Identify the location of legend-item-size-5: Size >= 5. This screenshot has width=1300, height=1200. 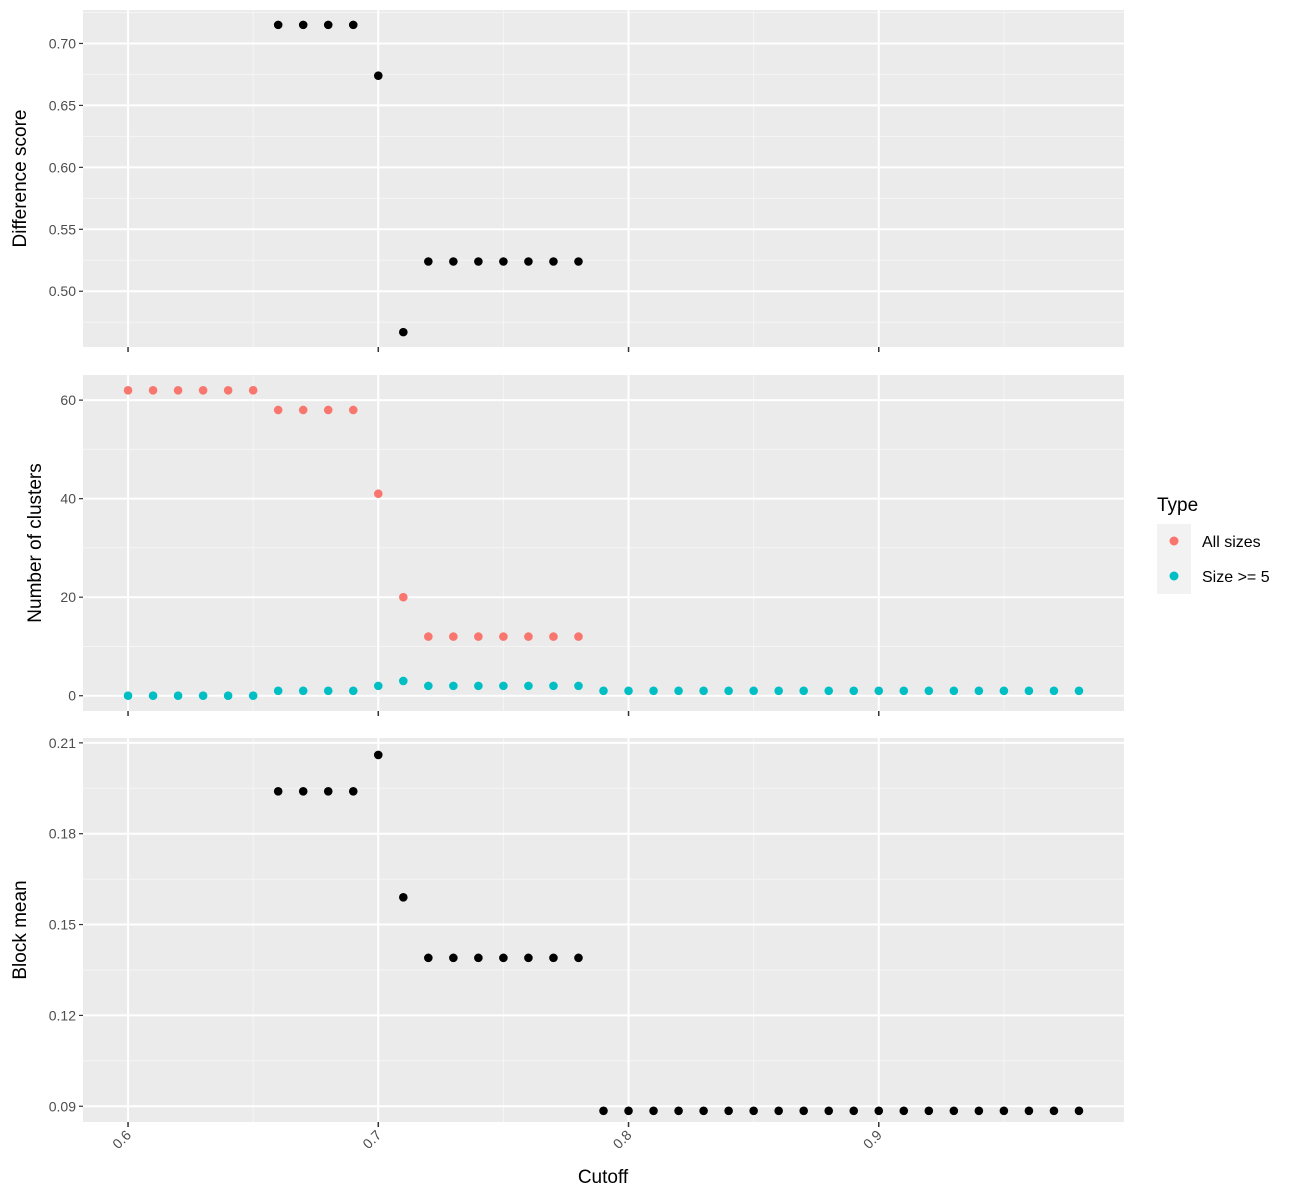
(1213, 576).